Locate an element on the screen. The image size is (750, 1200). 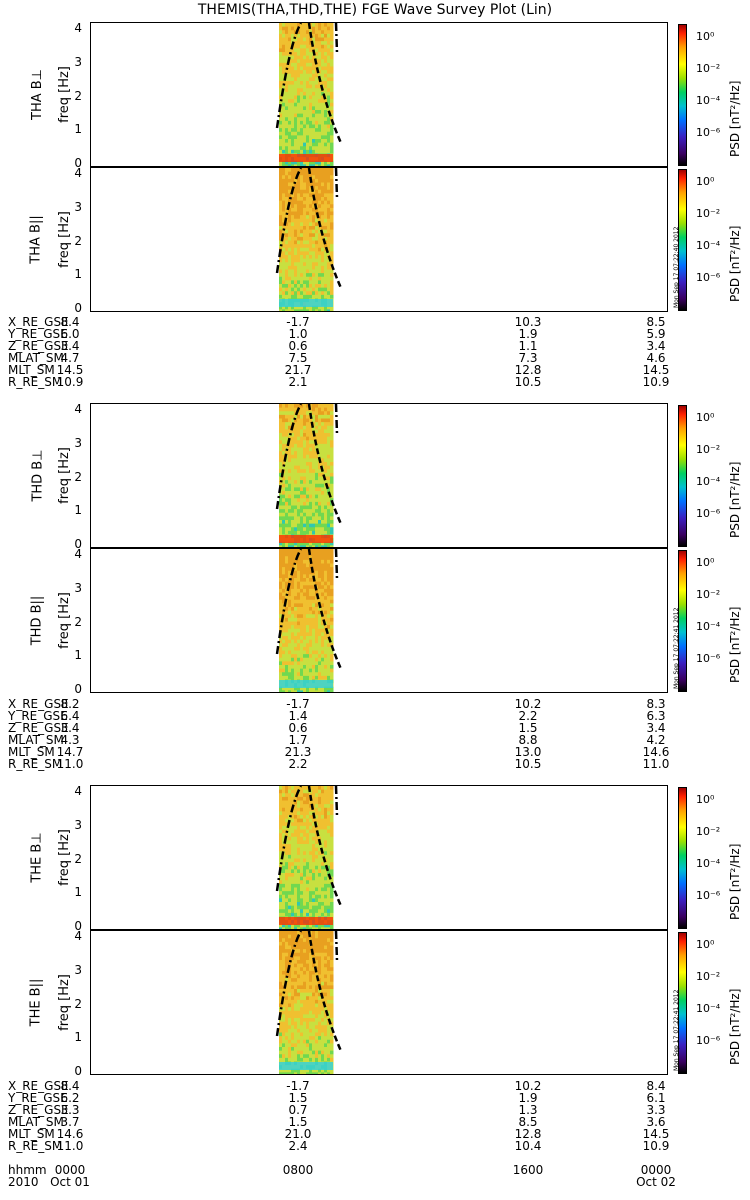
orbit-param-name: Y_RE_GSE is located at coordinates (38, 716).